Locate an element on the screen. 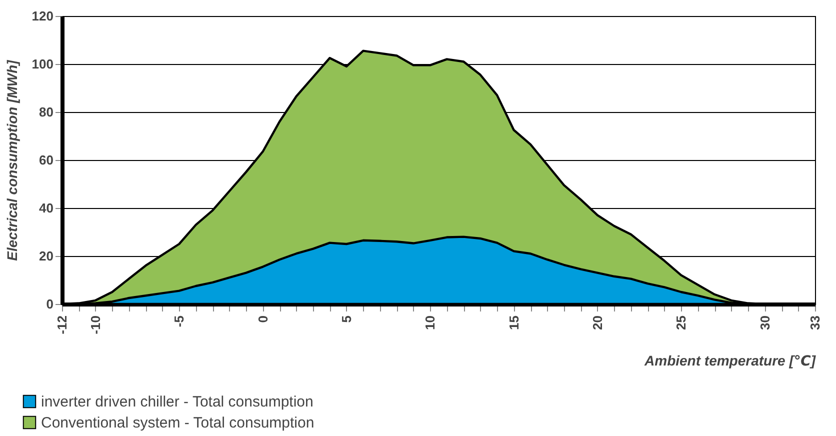 This screenshot has width=836, height=436. y-tick-label: 40 is located at coordinates (46, 208).